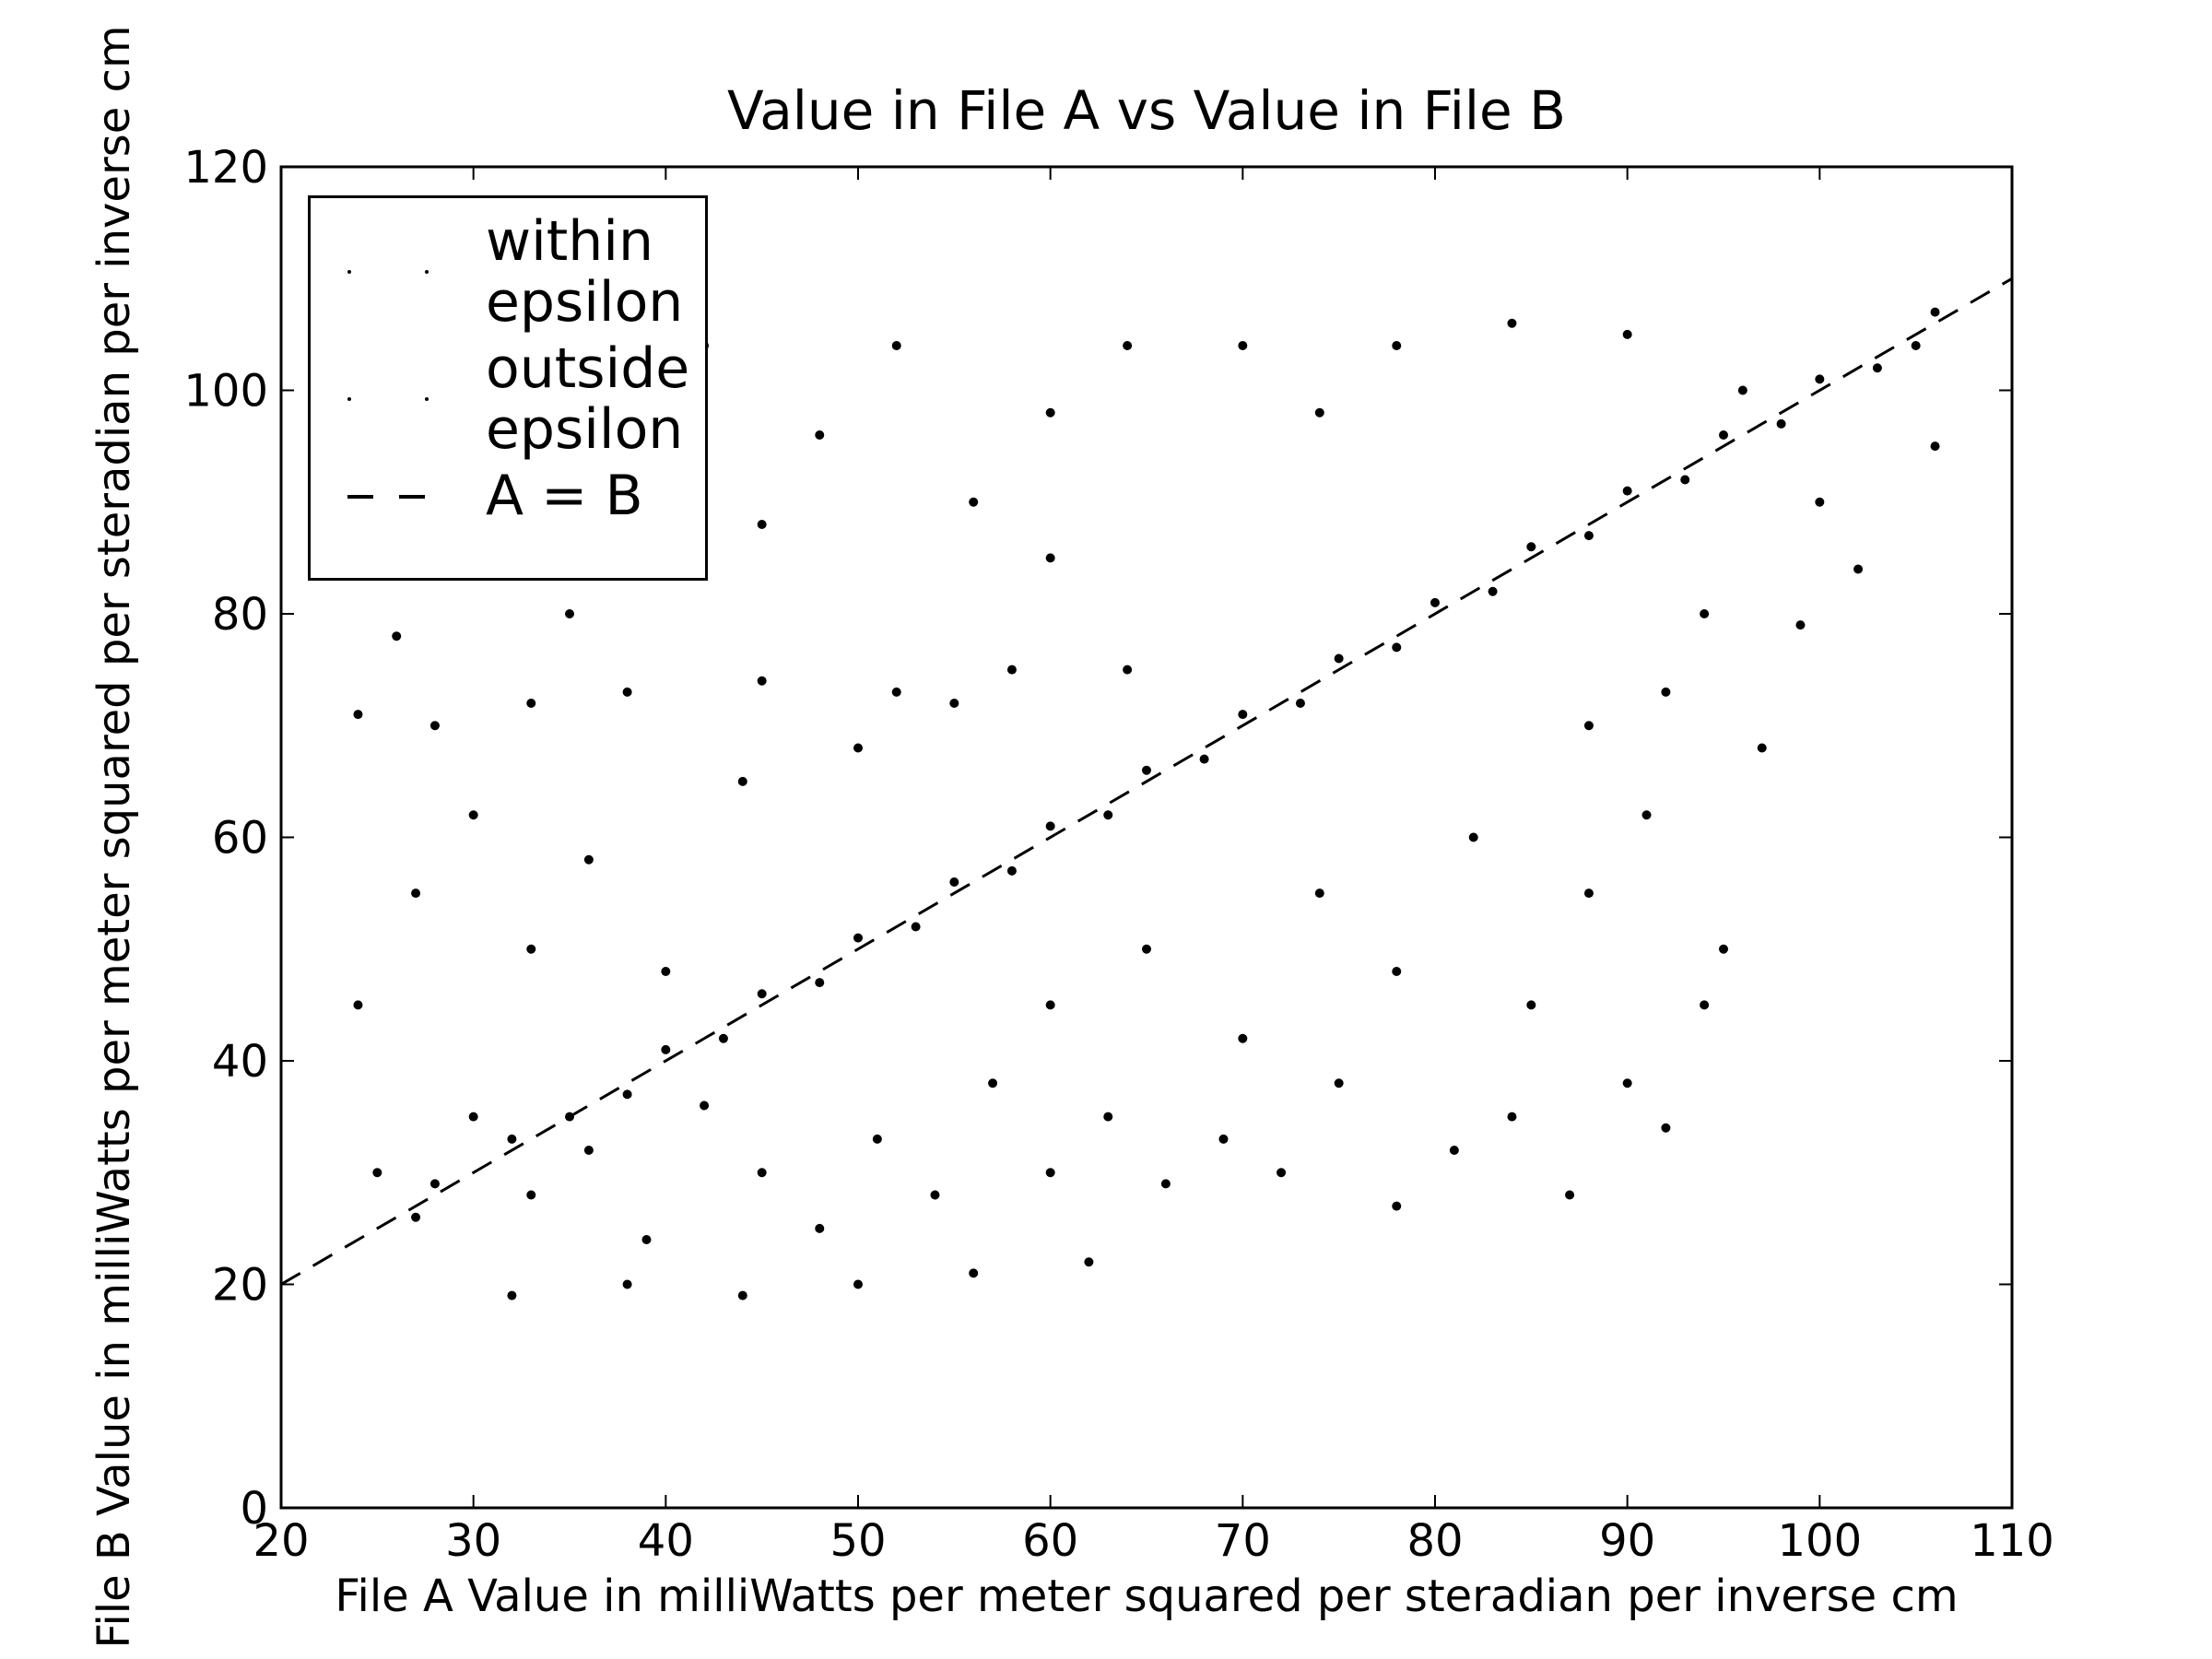  I want to click on x-tick-label: 110, so click(2012, 1541).